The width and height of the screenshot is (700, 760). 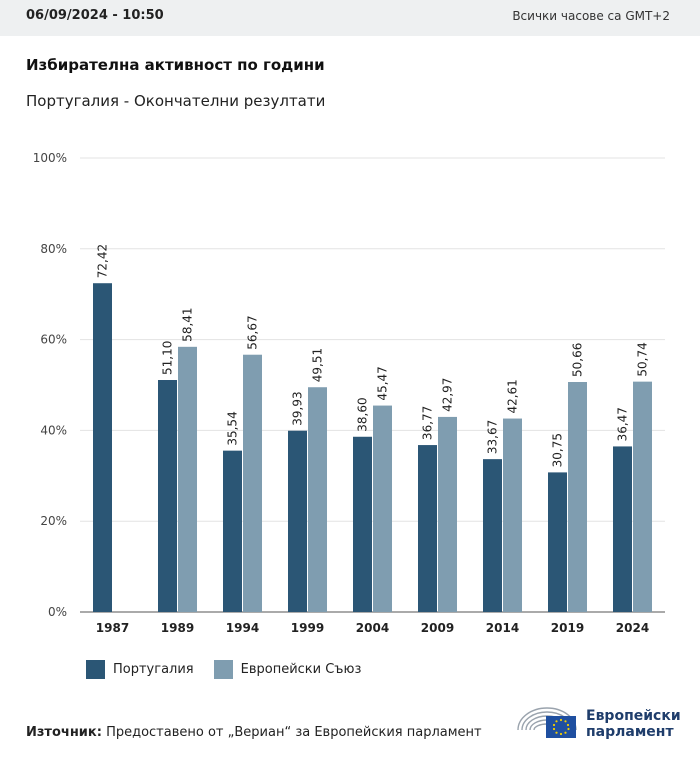 I want to click on x-tick-label: 2009, so click(x=437, y=628).